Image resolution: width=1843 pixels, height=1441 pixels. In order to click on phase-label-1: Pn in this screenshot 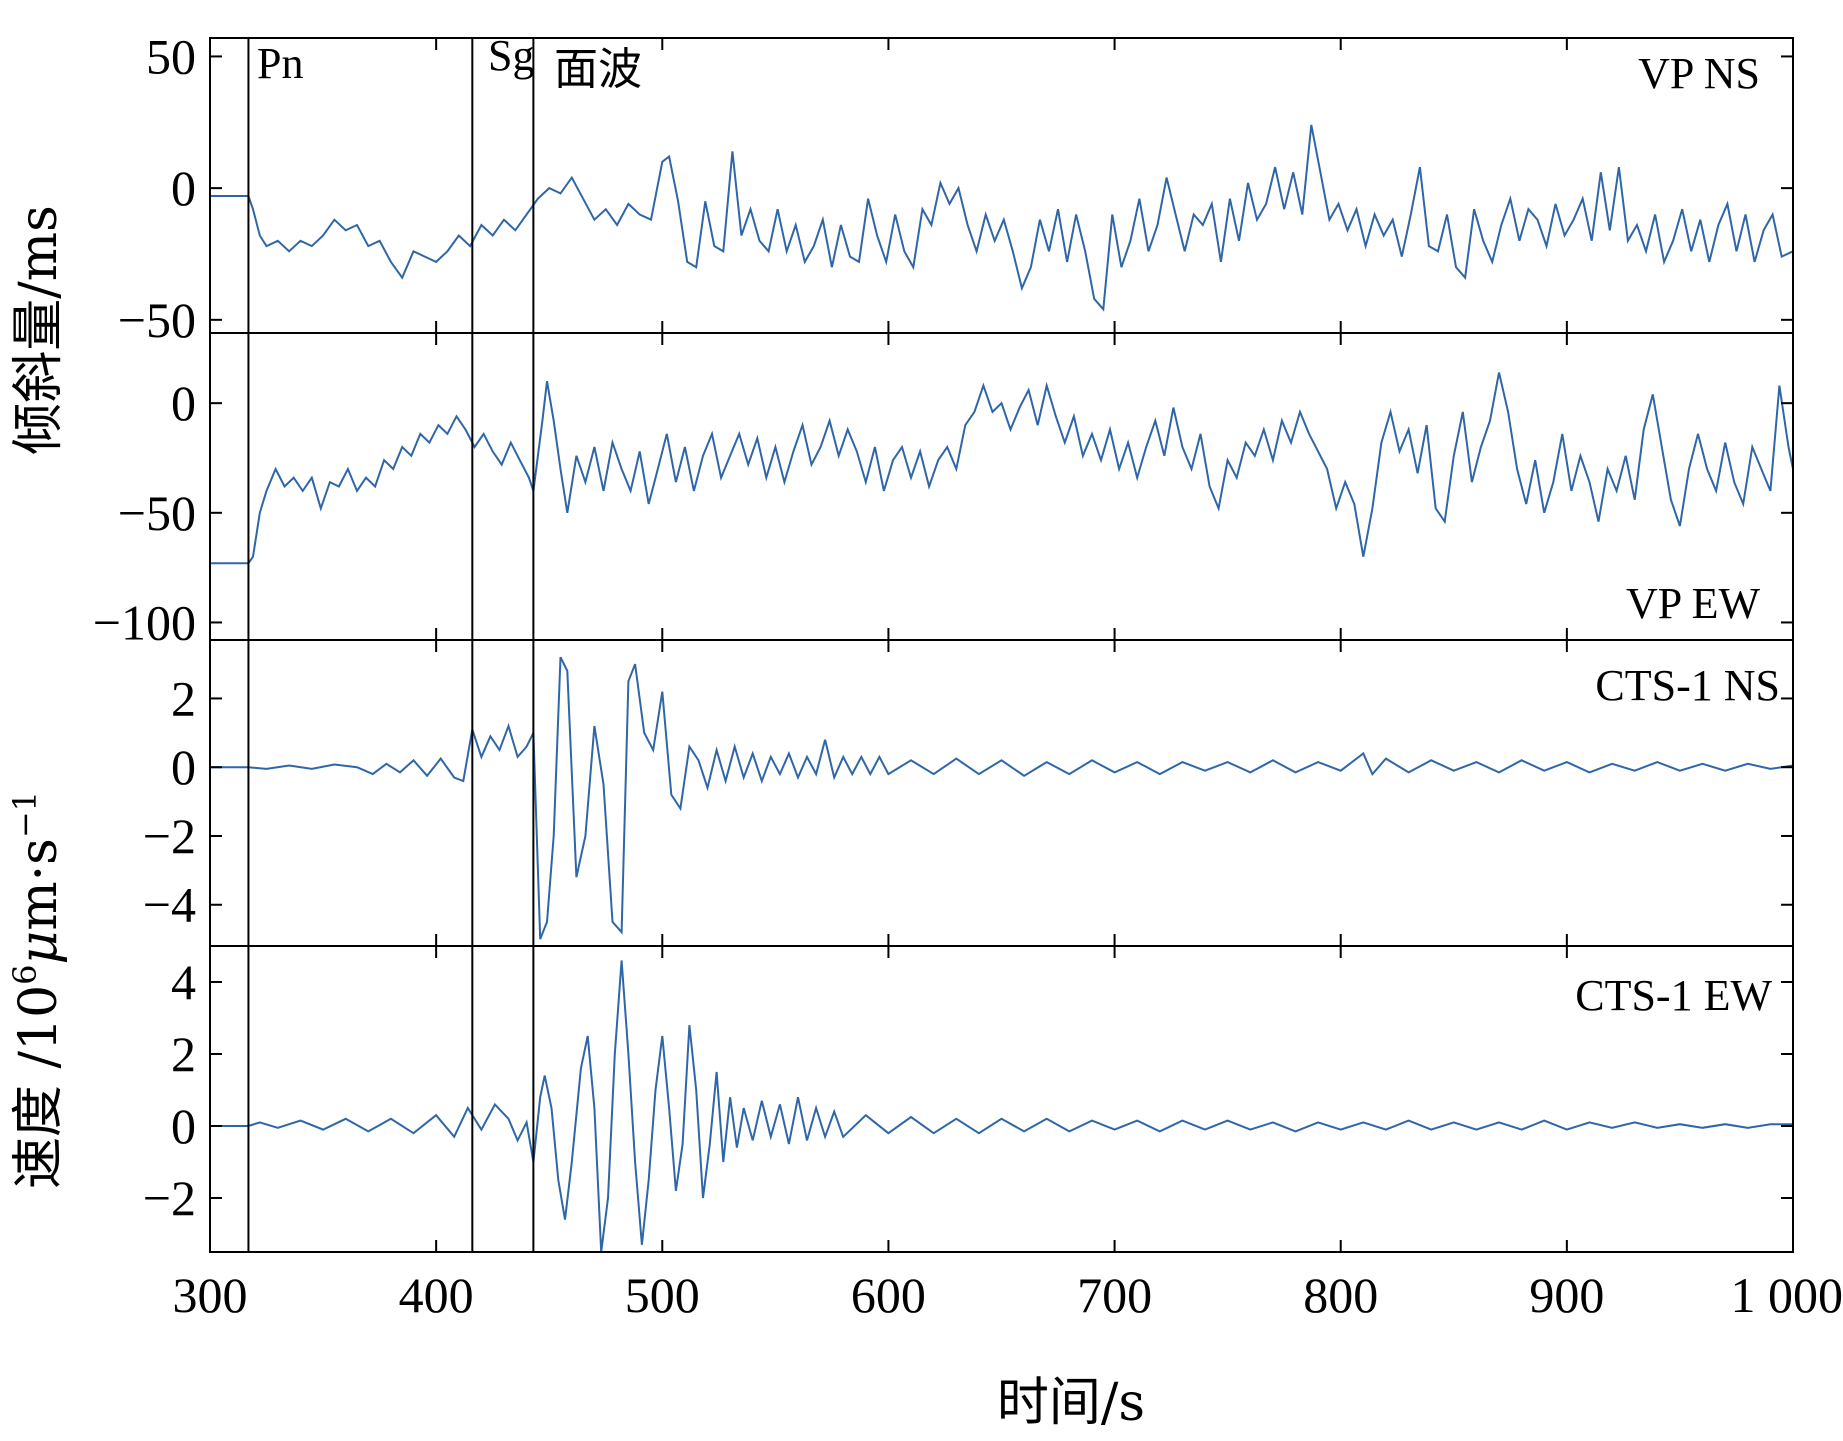, I will do `click(280, 63)`.